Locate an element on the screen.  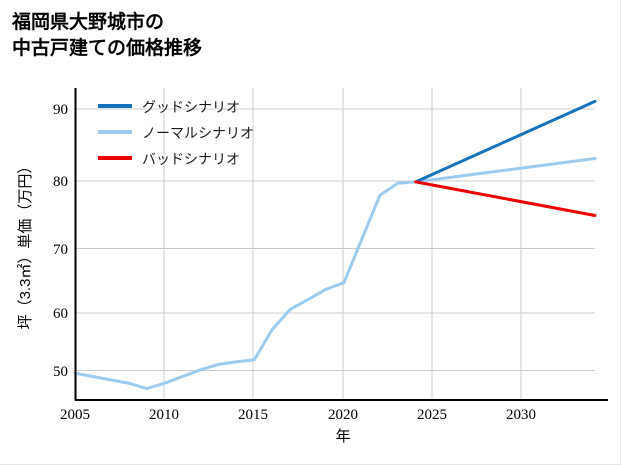
legend-item-normal: ノーマルシナリオ is located at coordinates (176, 134).